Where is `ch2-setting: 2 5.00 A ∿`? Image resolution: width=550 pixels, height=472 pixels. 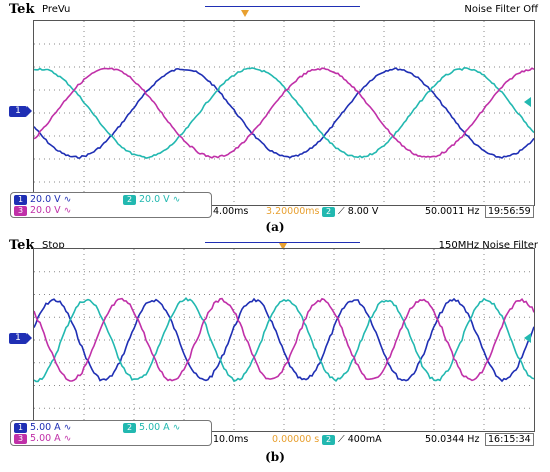
ch2-setting: 2 5.00 A ∿ is located at coordinates (151, 427).